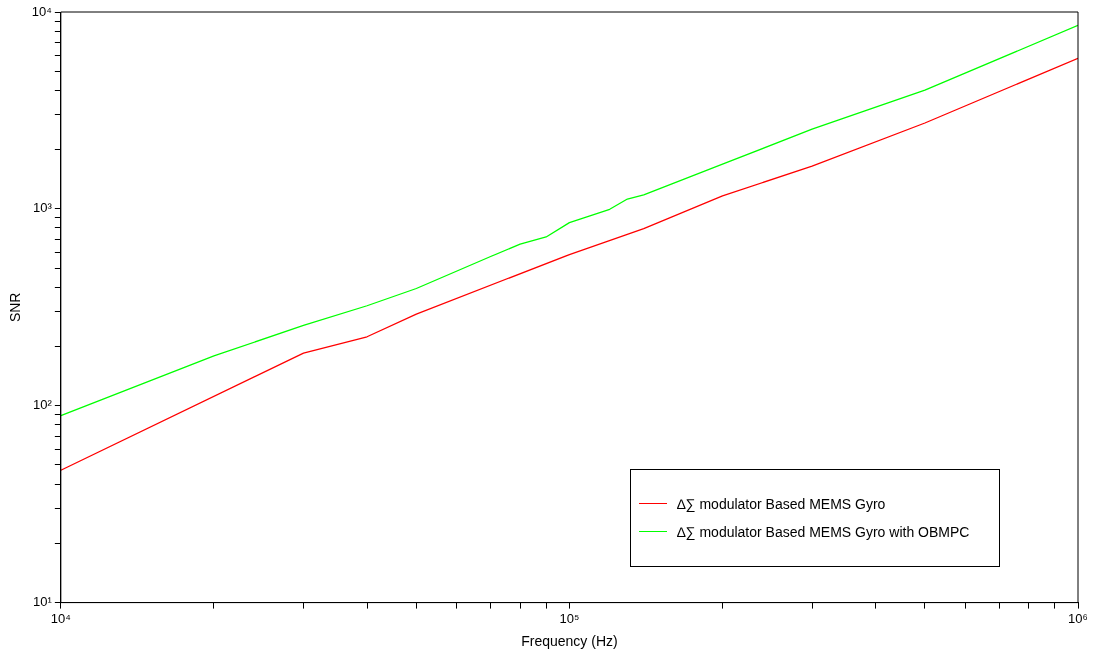 The image size is (1094, 657). Describe the element at coordinates (823, 531) in the screenshot. I see `legend-label: ∆∑ modulator Based MEMS Gyro with OBMPC` at that location.